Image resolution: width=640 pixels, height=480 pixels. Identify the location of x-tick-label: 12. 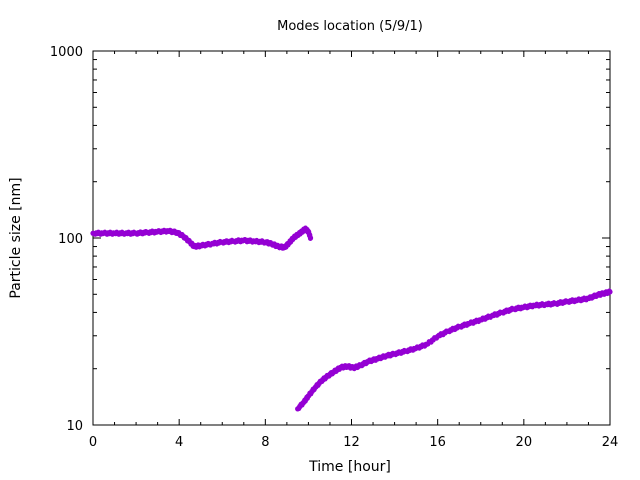
(351, 442).